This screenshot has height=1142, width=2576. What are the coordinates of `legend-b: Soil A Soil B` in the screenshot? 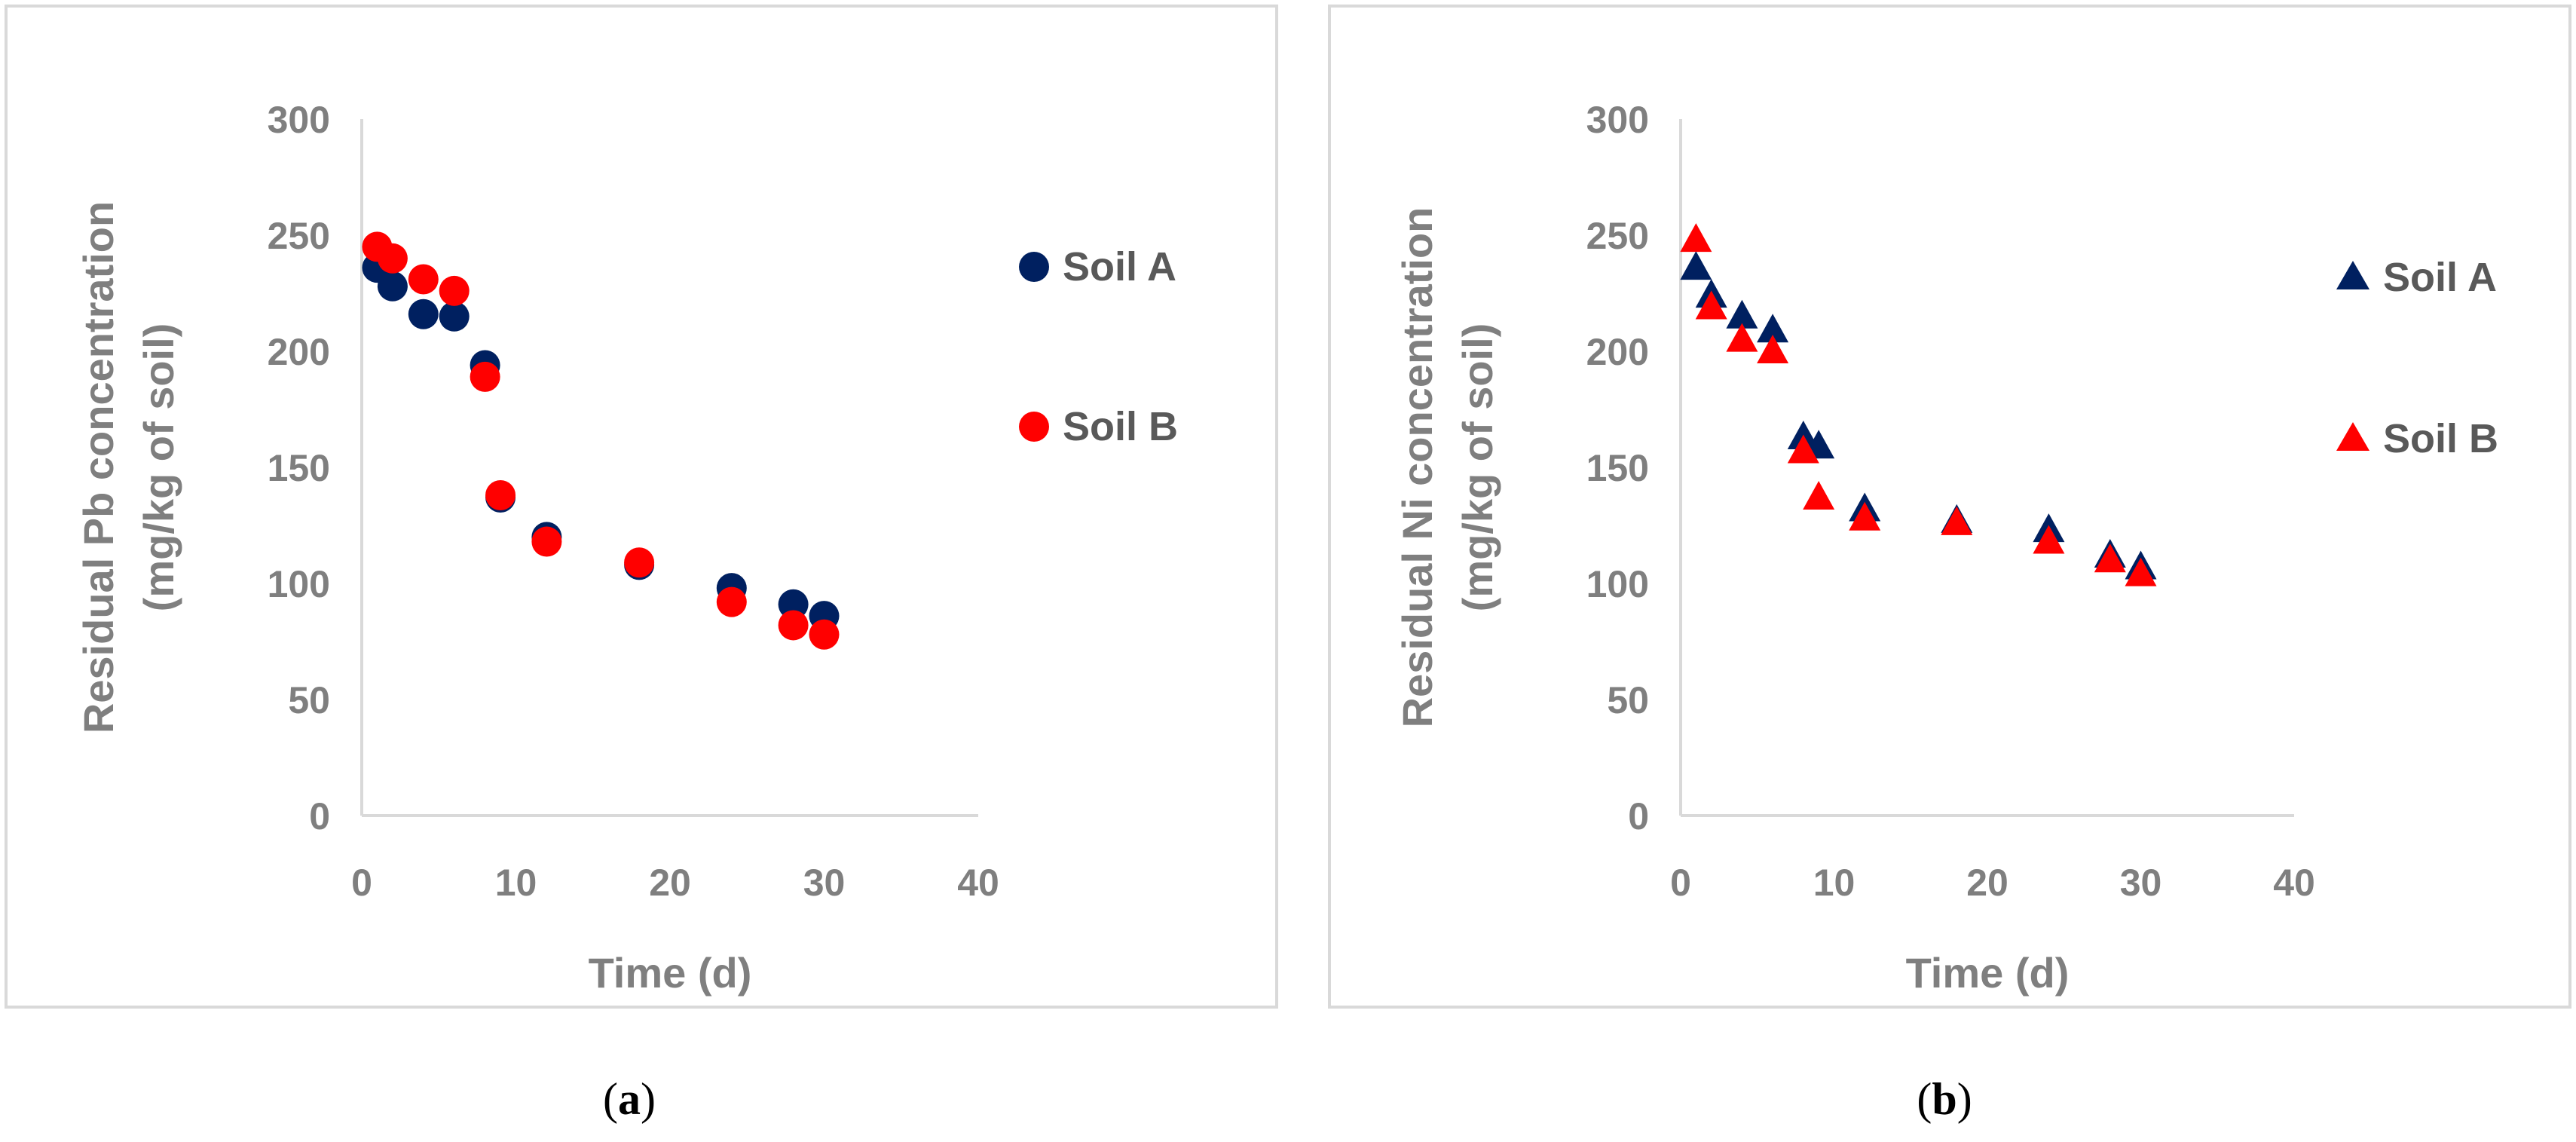 It's located at (2417, 358).